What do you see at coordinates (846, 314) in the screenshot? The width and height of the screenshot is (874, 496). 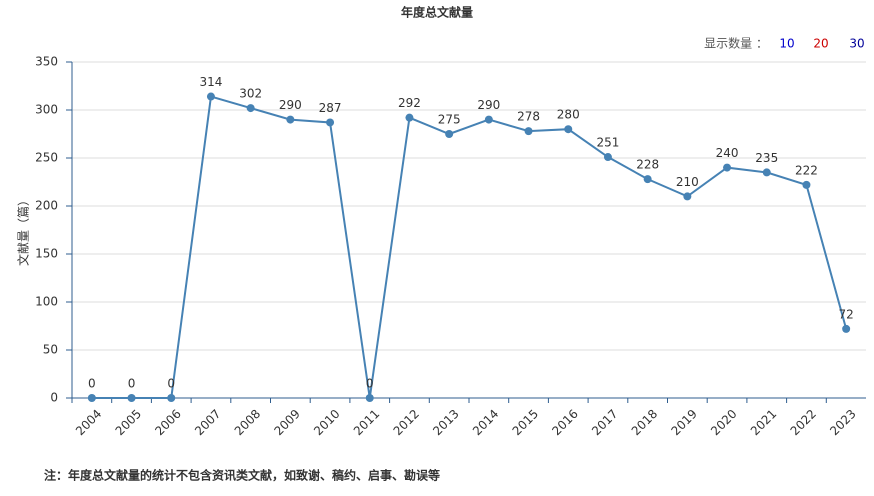 I see `data-label: 72` at bounding box center [846, 314].